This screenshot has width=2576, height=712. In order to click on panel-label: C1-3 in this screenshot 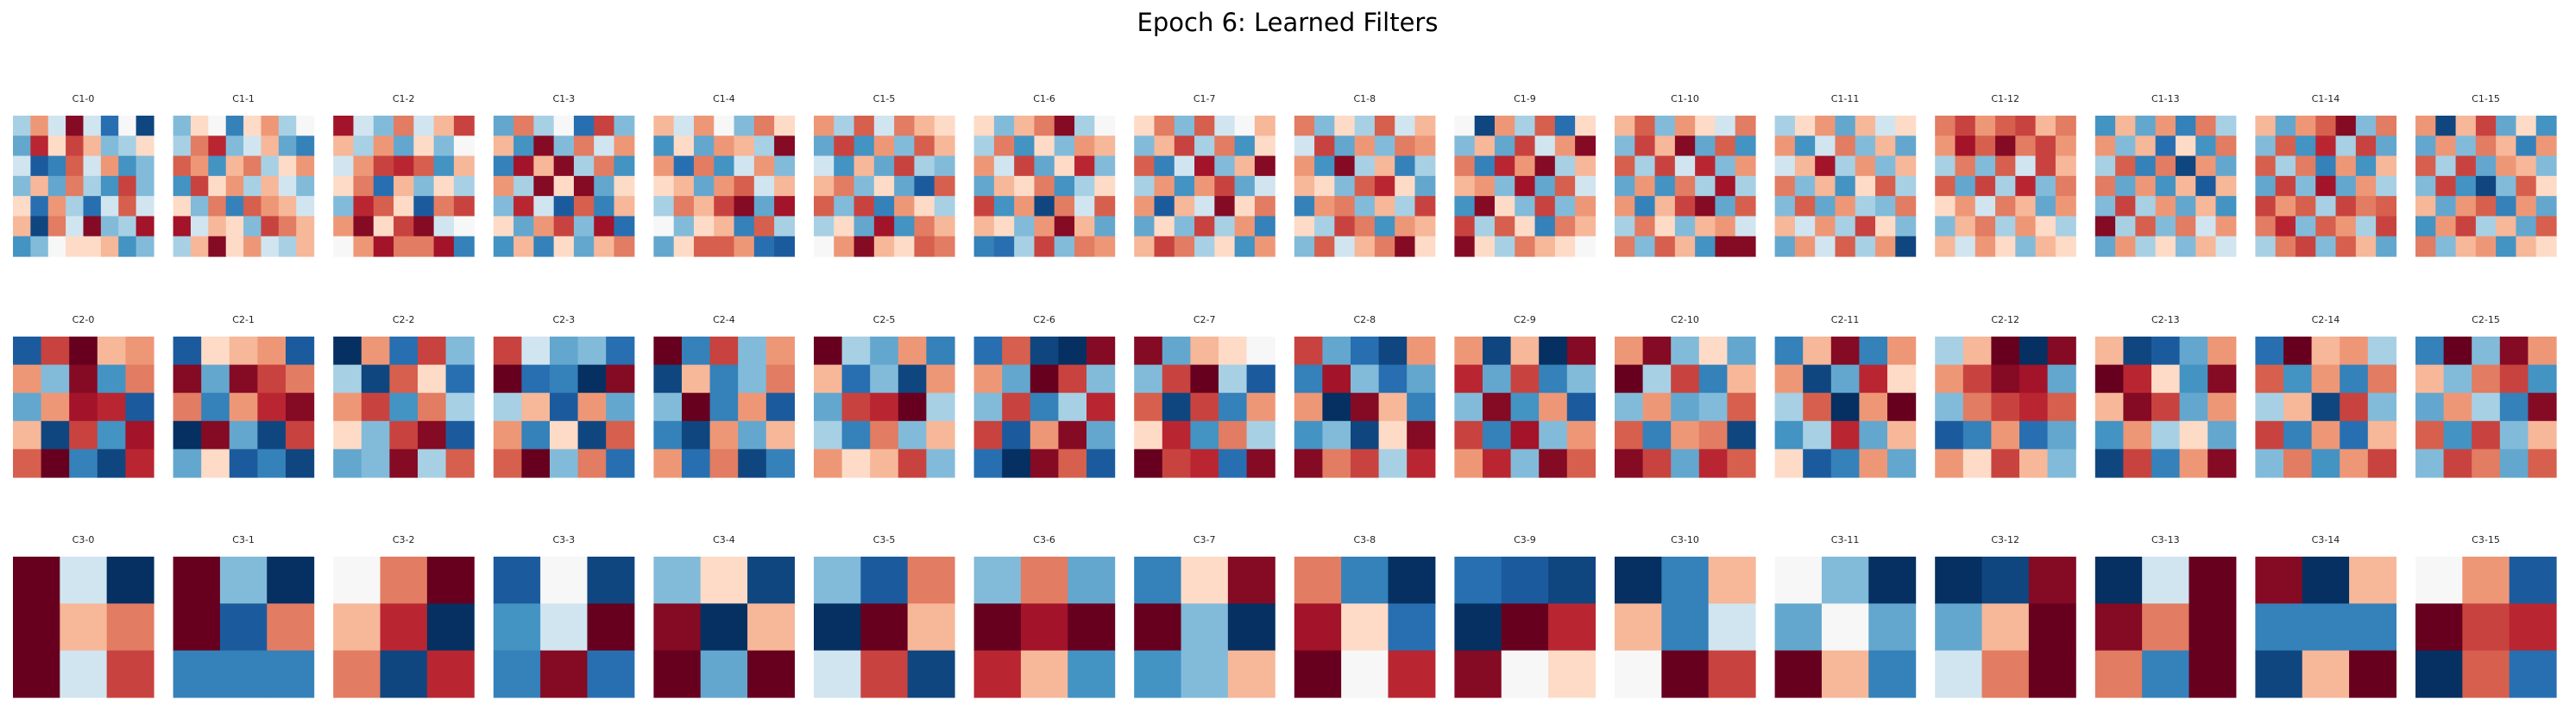, I will do `click(563, 99)`.